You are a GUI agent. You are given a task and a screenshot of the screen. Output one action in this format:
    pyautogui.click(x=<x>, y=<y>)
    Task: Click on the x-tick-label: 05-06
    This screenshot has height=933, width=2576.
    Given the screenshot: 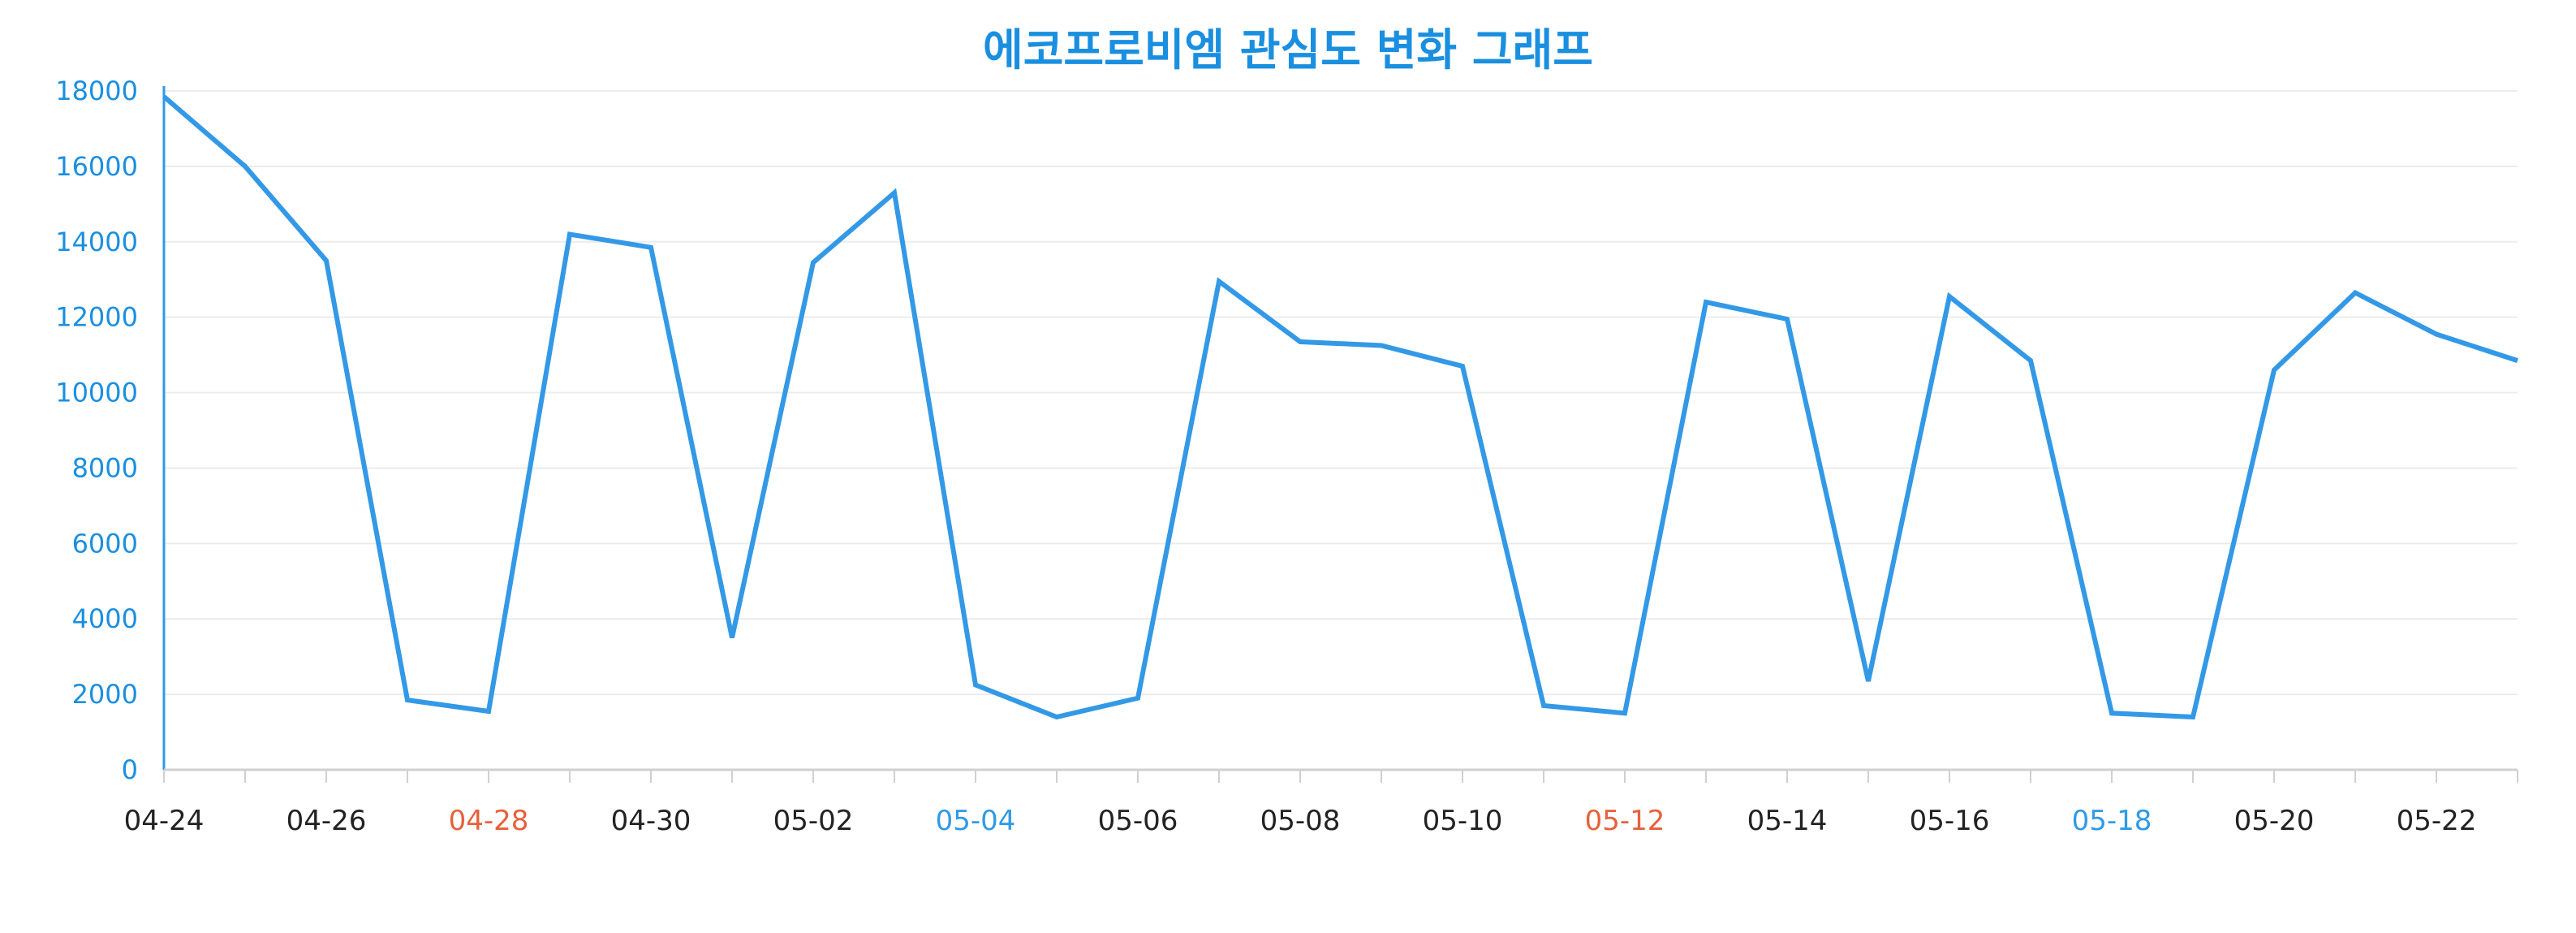 What is the action you would take?
    pyautogui.click(x=1138, y=821)
    